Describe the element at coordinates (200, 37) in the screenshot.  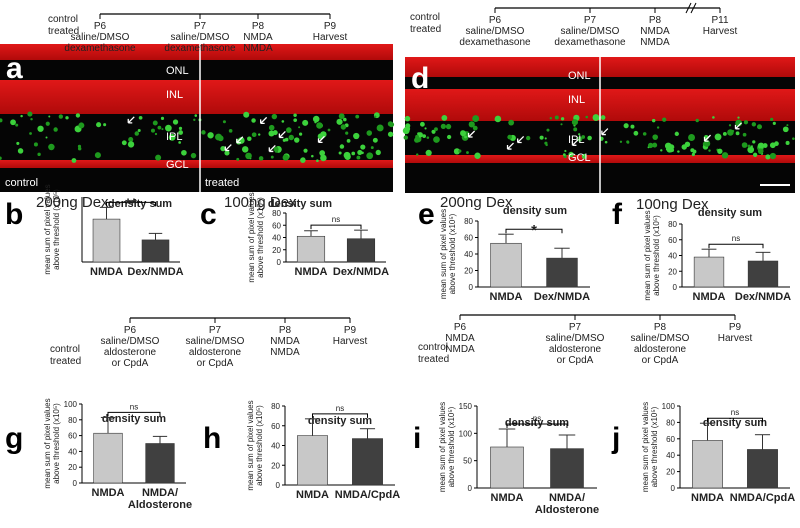
I see `timeline-step: P7 saline/DMSO dexamethasone` at that location.